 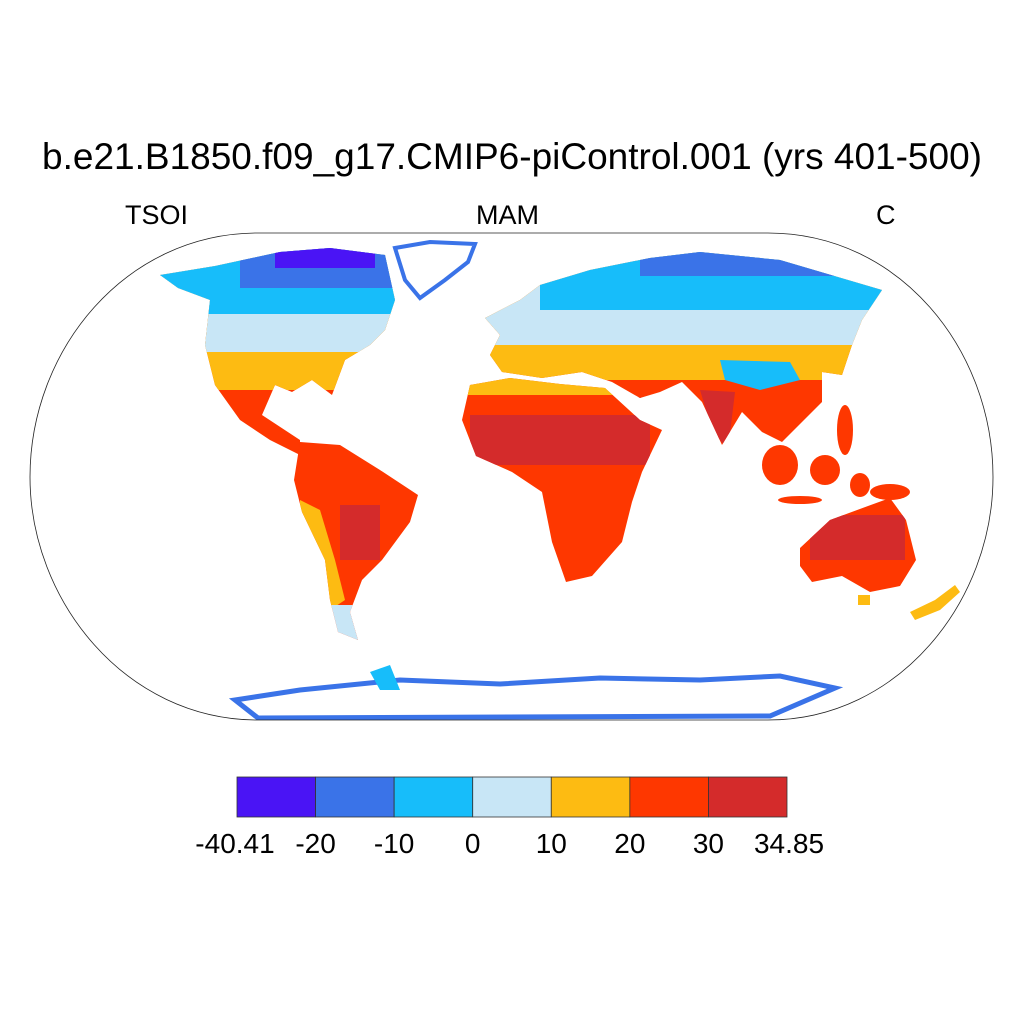 What do you see at coordinates (789, 843) in the screenshot?
I see `colorbar-label: 34.85` at bounding box center [789, 843].